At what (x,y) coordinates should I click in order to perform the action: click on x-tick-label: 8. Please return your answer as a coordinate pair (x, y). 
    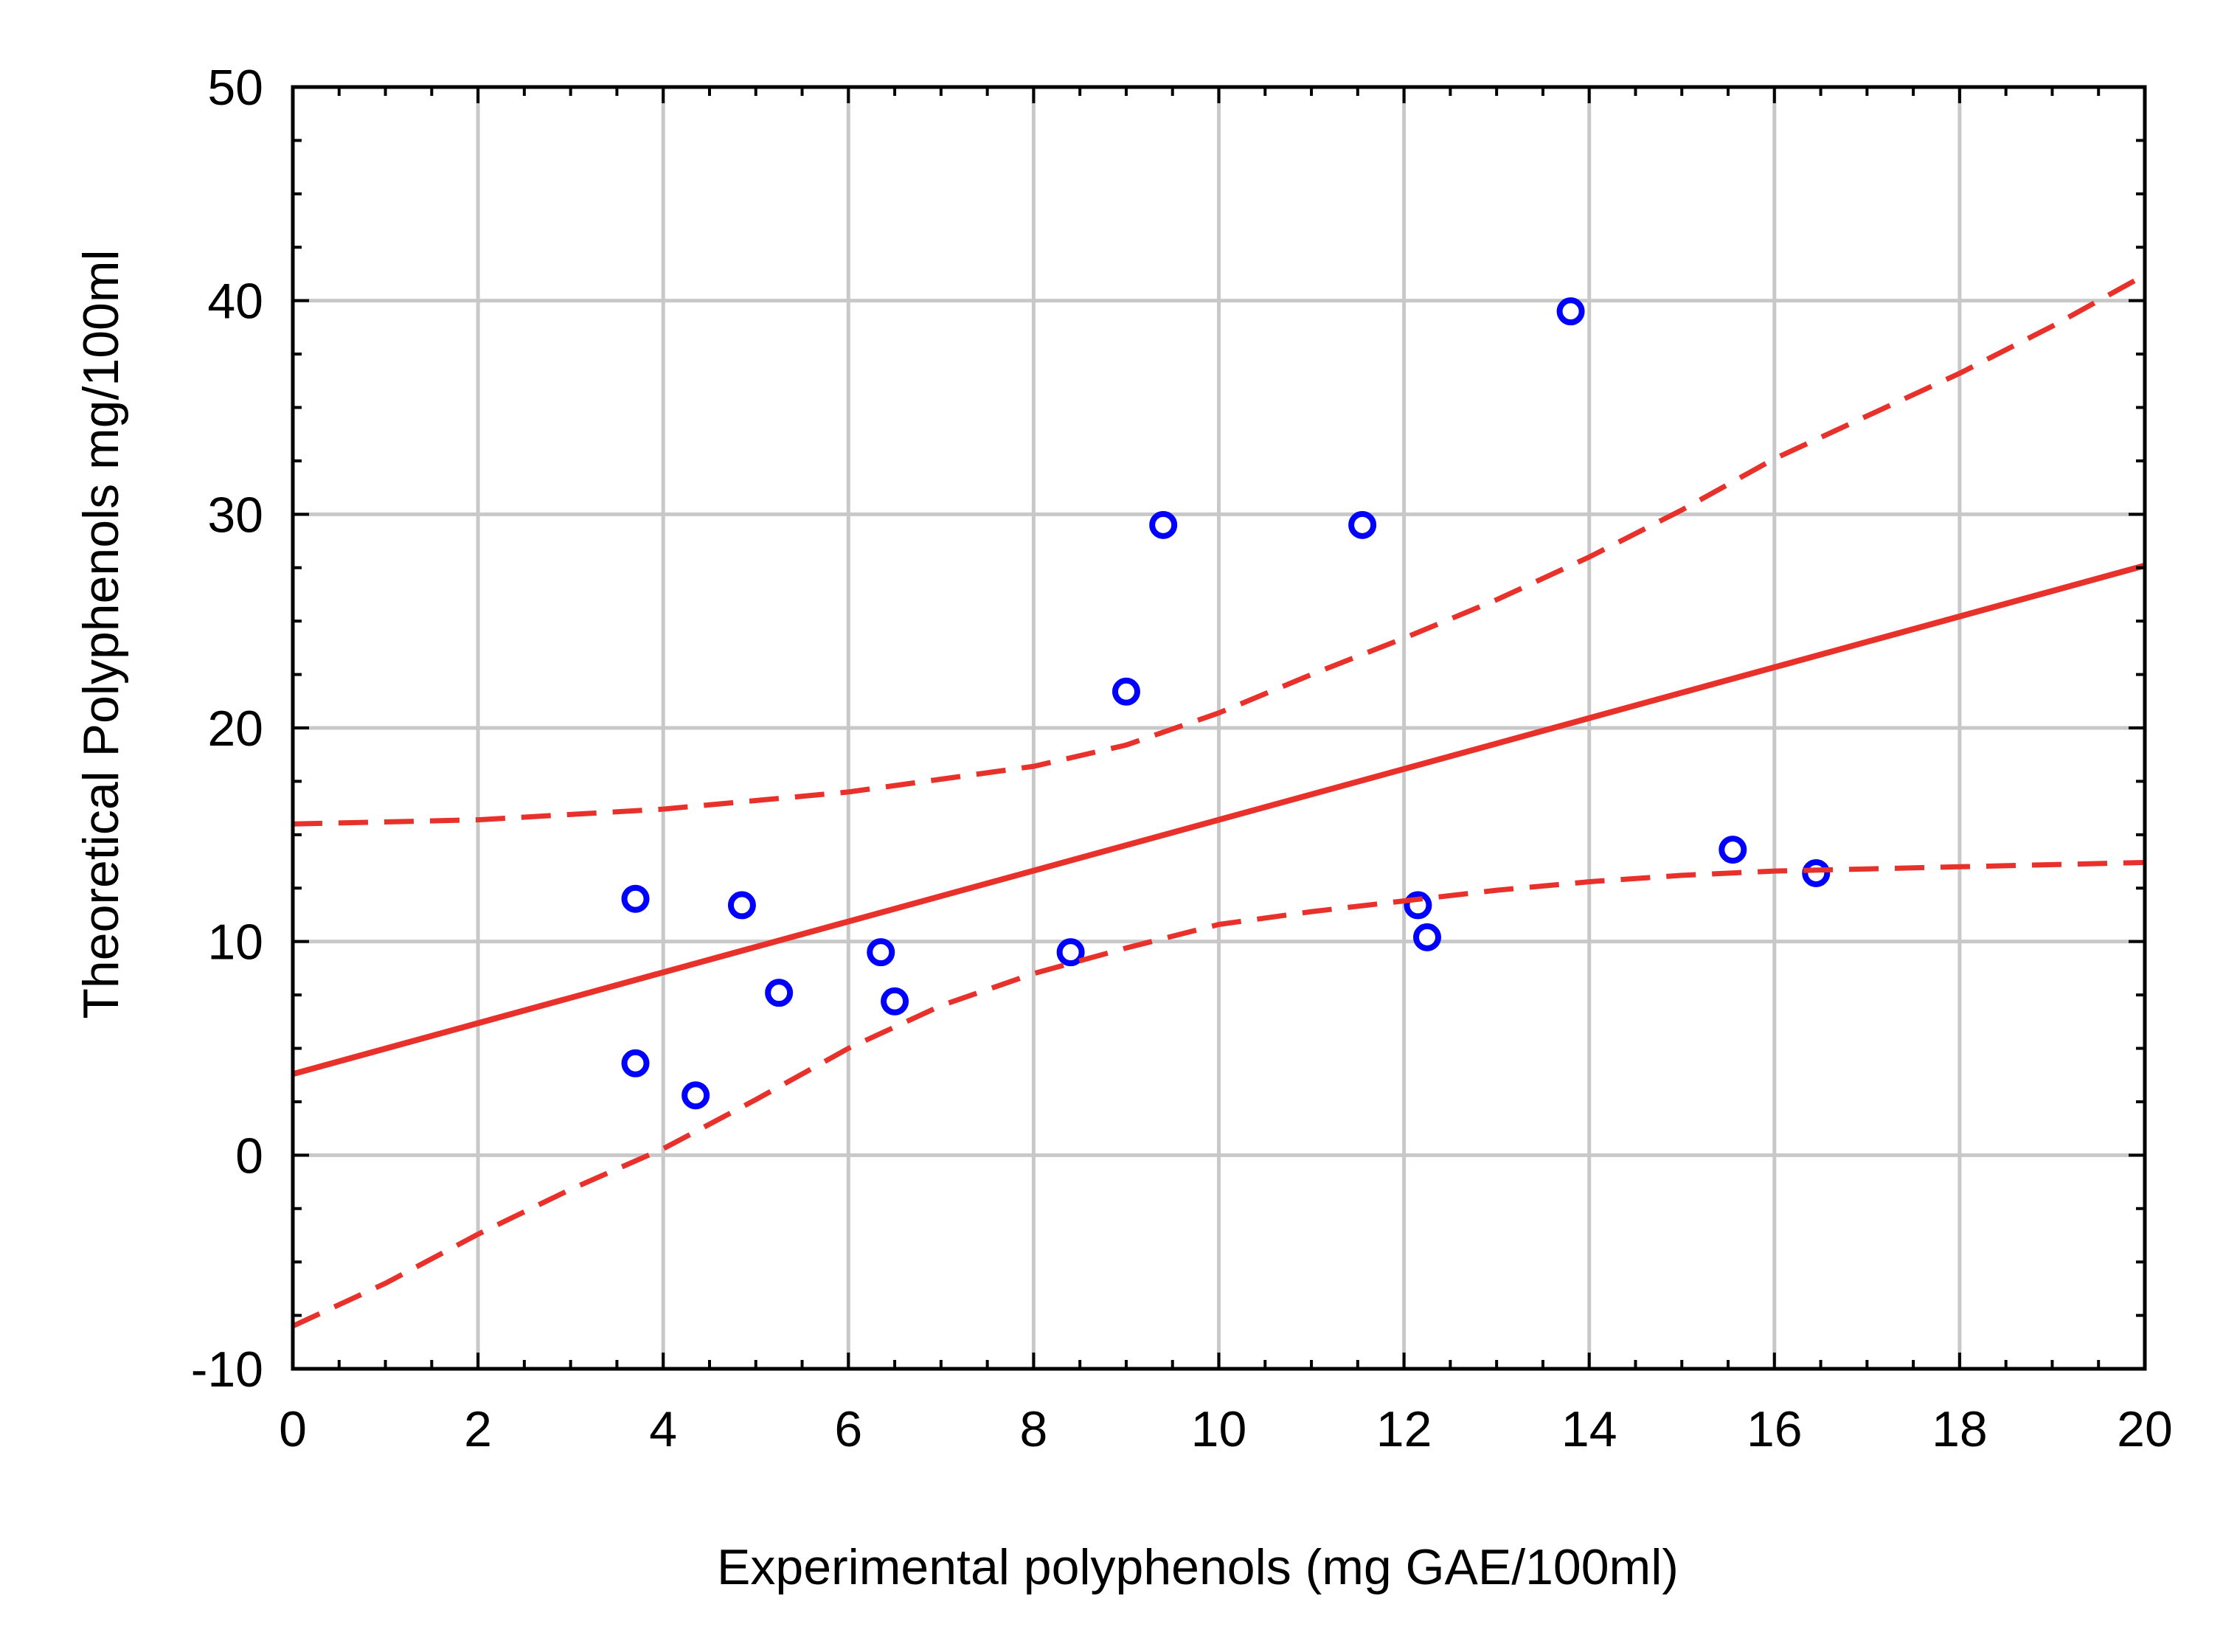
    Looking at the image, I should click on (1033, 1429).